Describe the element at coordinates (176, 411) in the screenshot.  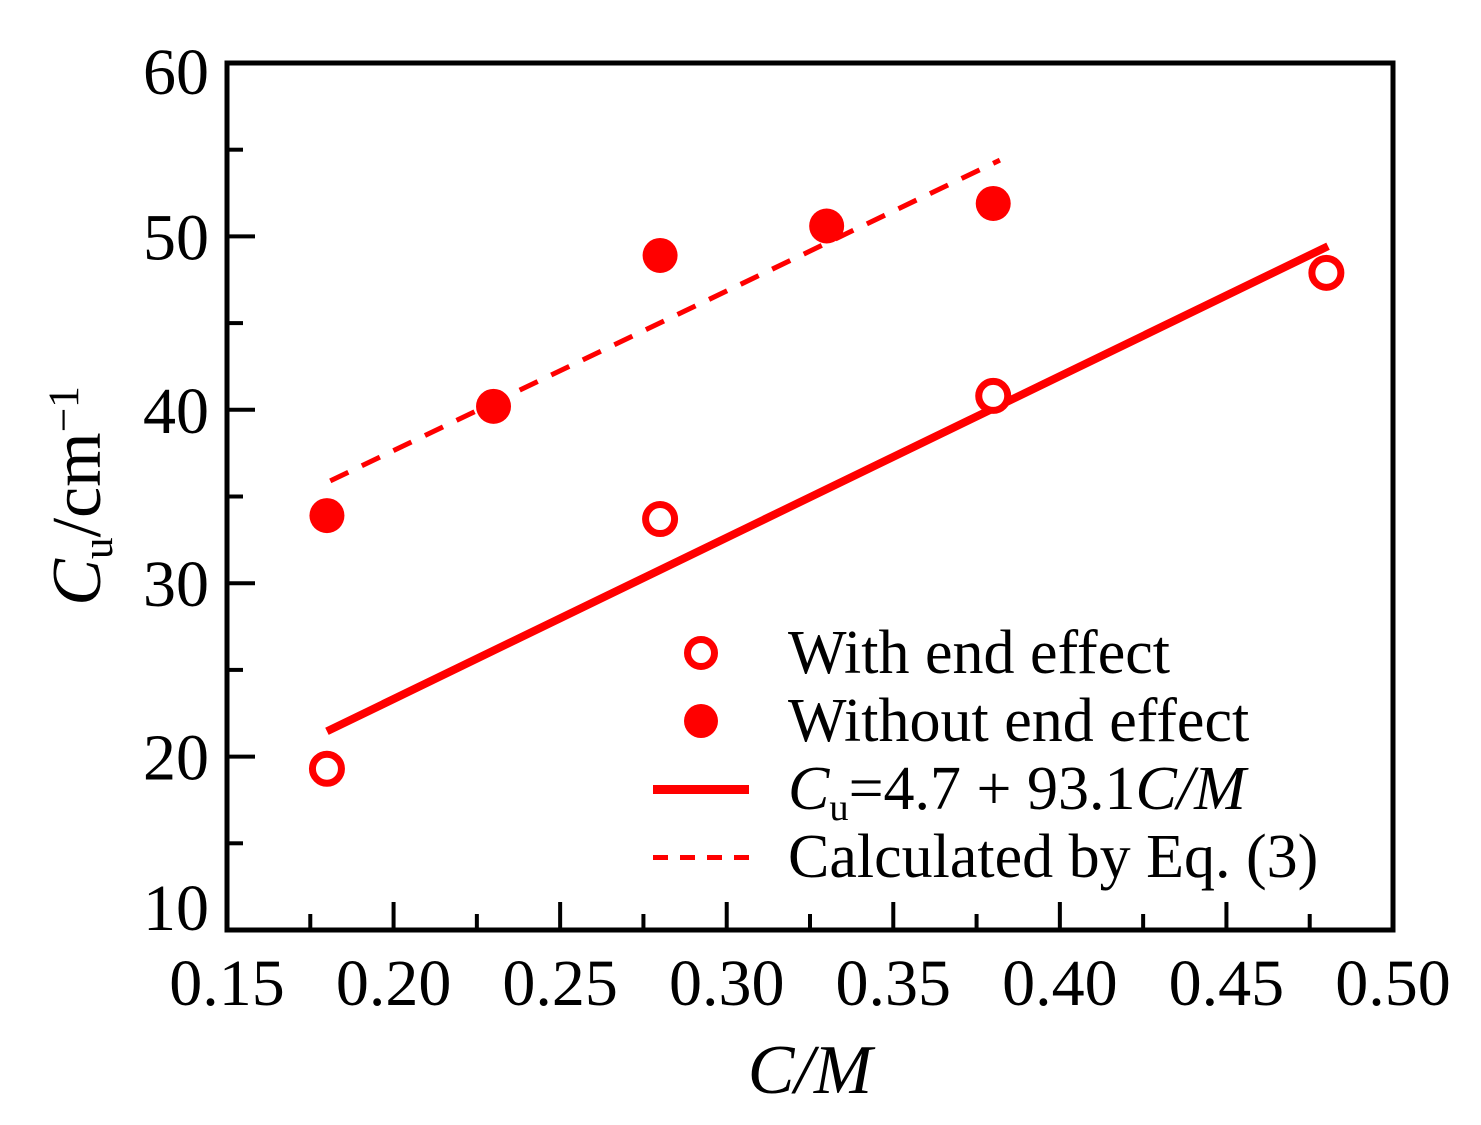
I see `y-tick-label: 40` at that location.